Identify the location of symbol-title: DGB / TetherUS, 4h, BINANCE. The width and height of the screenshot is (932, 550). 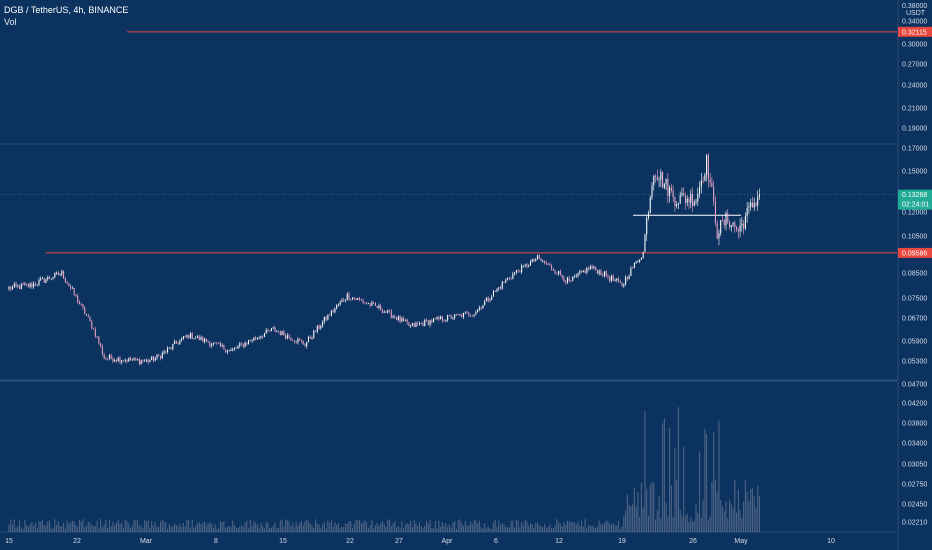
(66, 10).